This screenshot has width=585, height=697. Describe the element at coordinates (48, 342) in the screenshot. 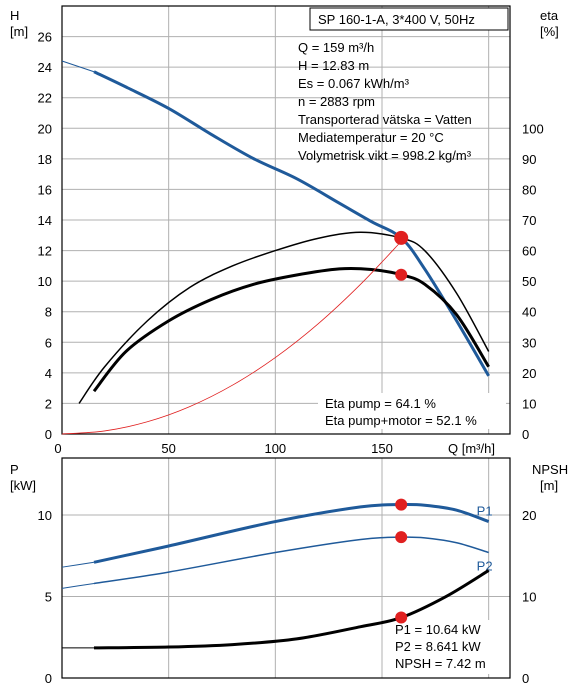

I see `y-left-tick-label: 6` at that location.